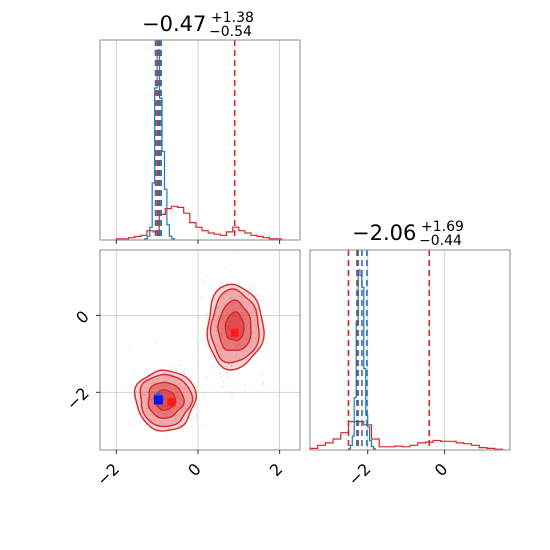  Describe the element at coordinates (230, 32) in the screenshot. I see `param1-title-minus: −0.54` at that location.